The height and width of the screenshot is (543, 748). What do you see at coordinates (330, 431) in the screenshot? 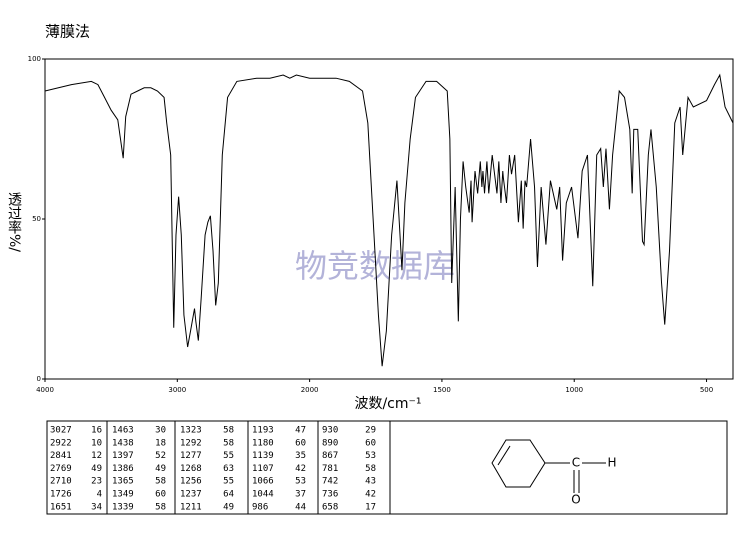
I see `table-cell: 930` at bounding box center [330, 431].